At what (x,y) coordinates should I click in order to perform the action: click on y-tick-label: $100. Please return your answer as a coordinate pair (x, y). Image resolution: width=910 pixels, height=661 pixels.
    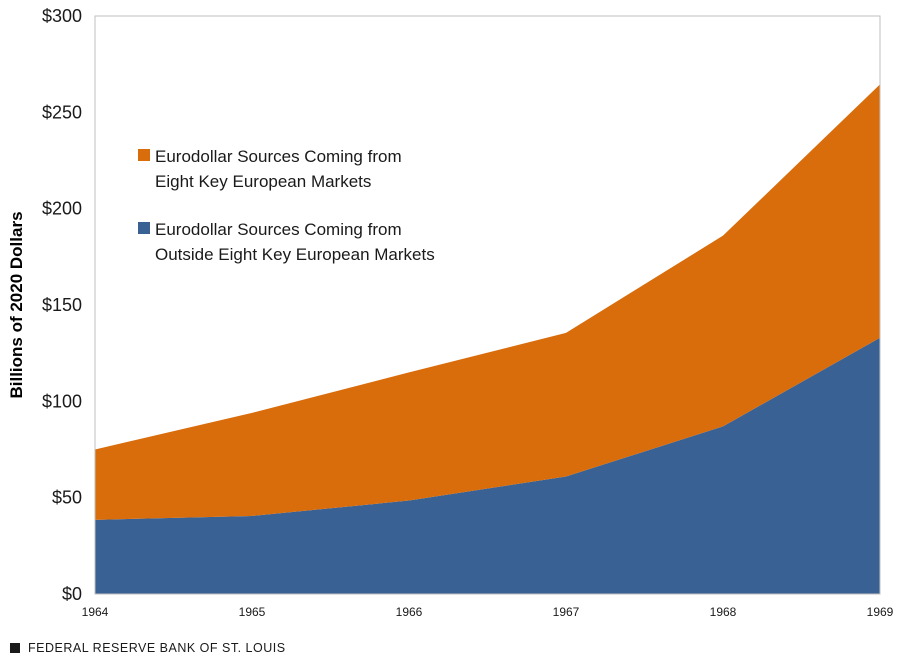
    Looking at the image, I should click on (62, 401).